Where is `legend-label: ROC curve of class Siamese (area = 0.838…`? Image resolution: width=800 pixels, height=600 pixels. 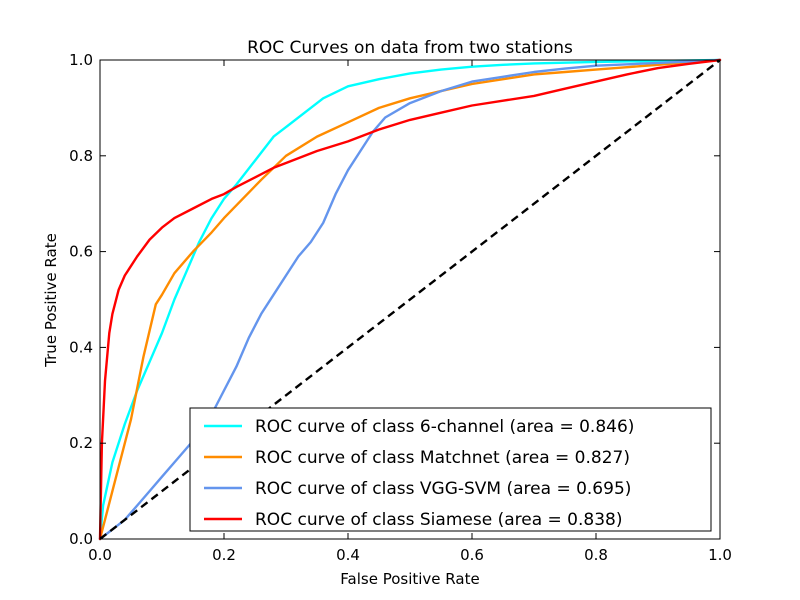
legend-label: ROC curve of class Siamese (area = 0.838… is located at coordinates (438, 520).